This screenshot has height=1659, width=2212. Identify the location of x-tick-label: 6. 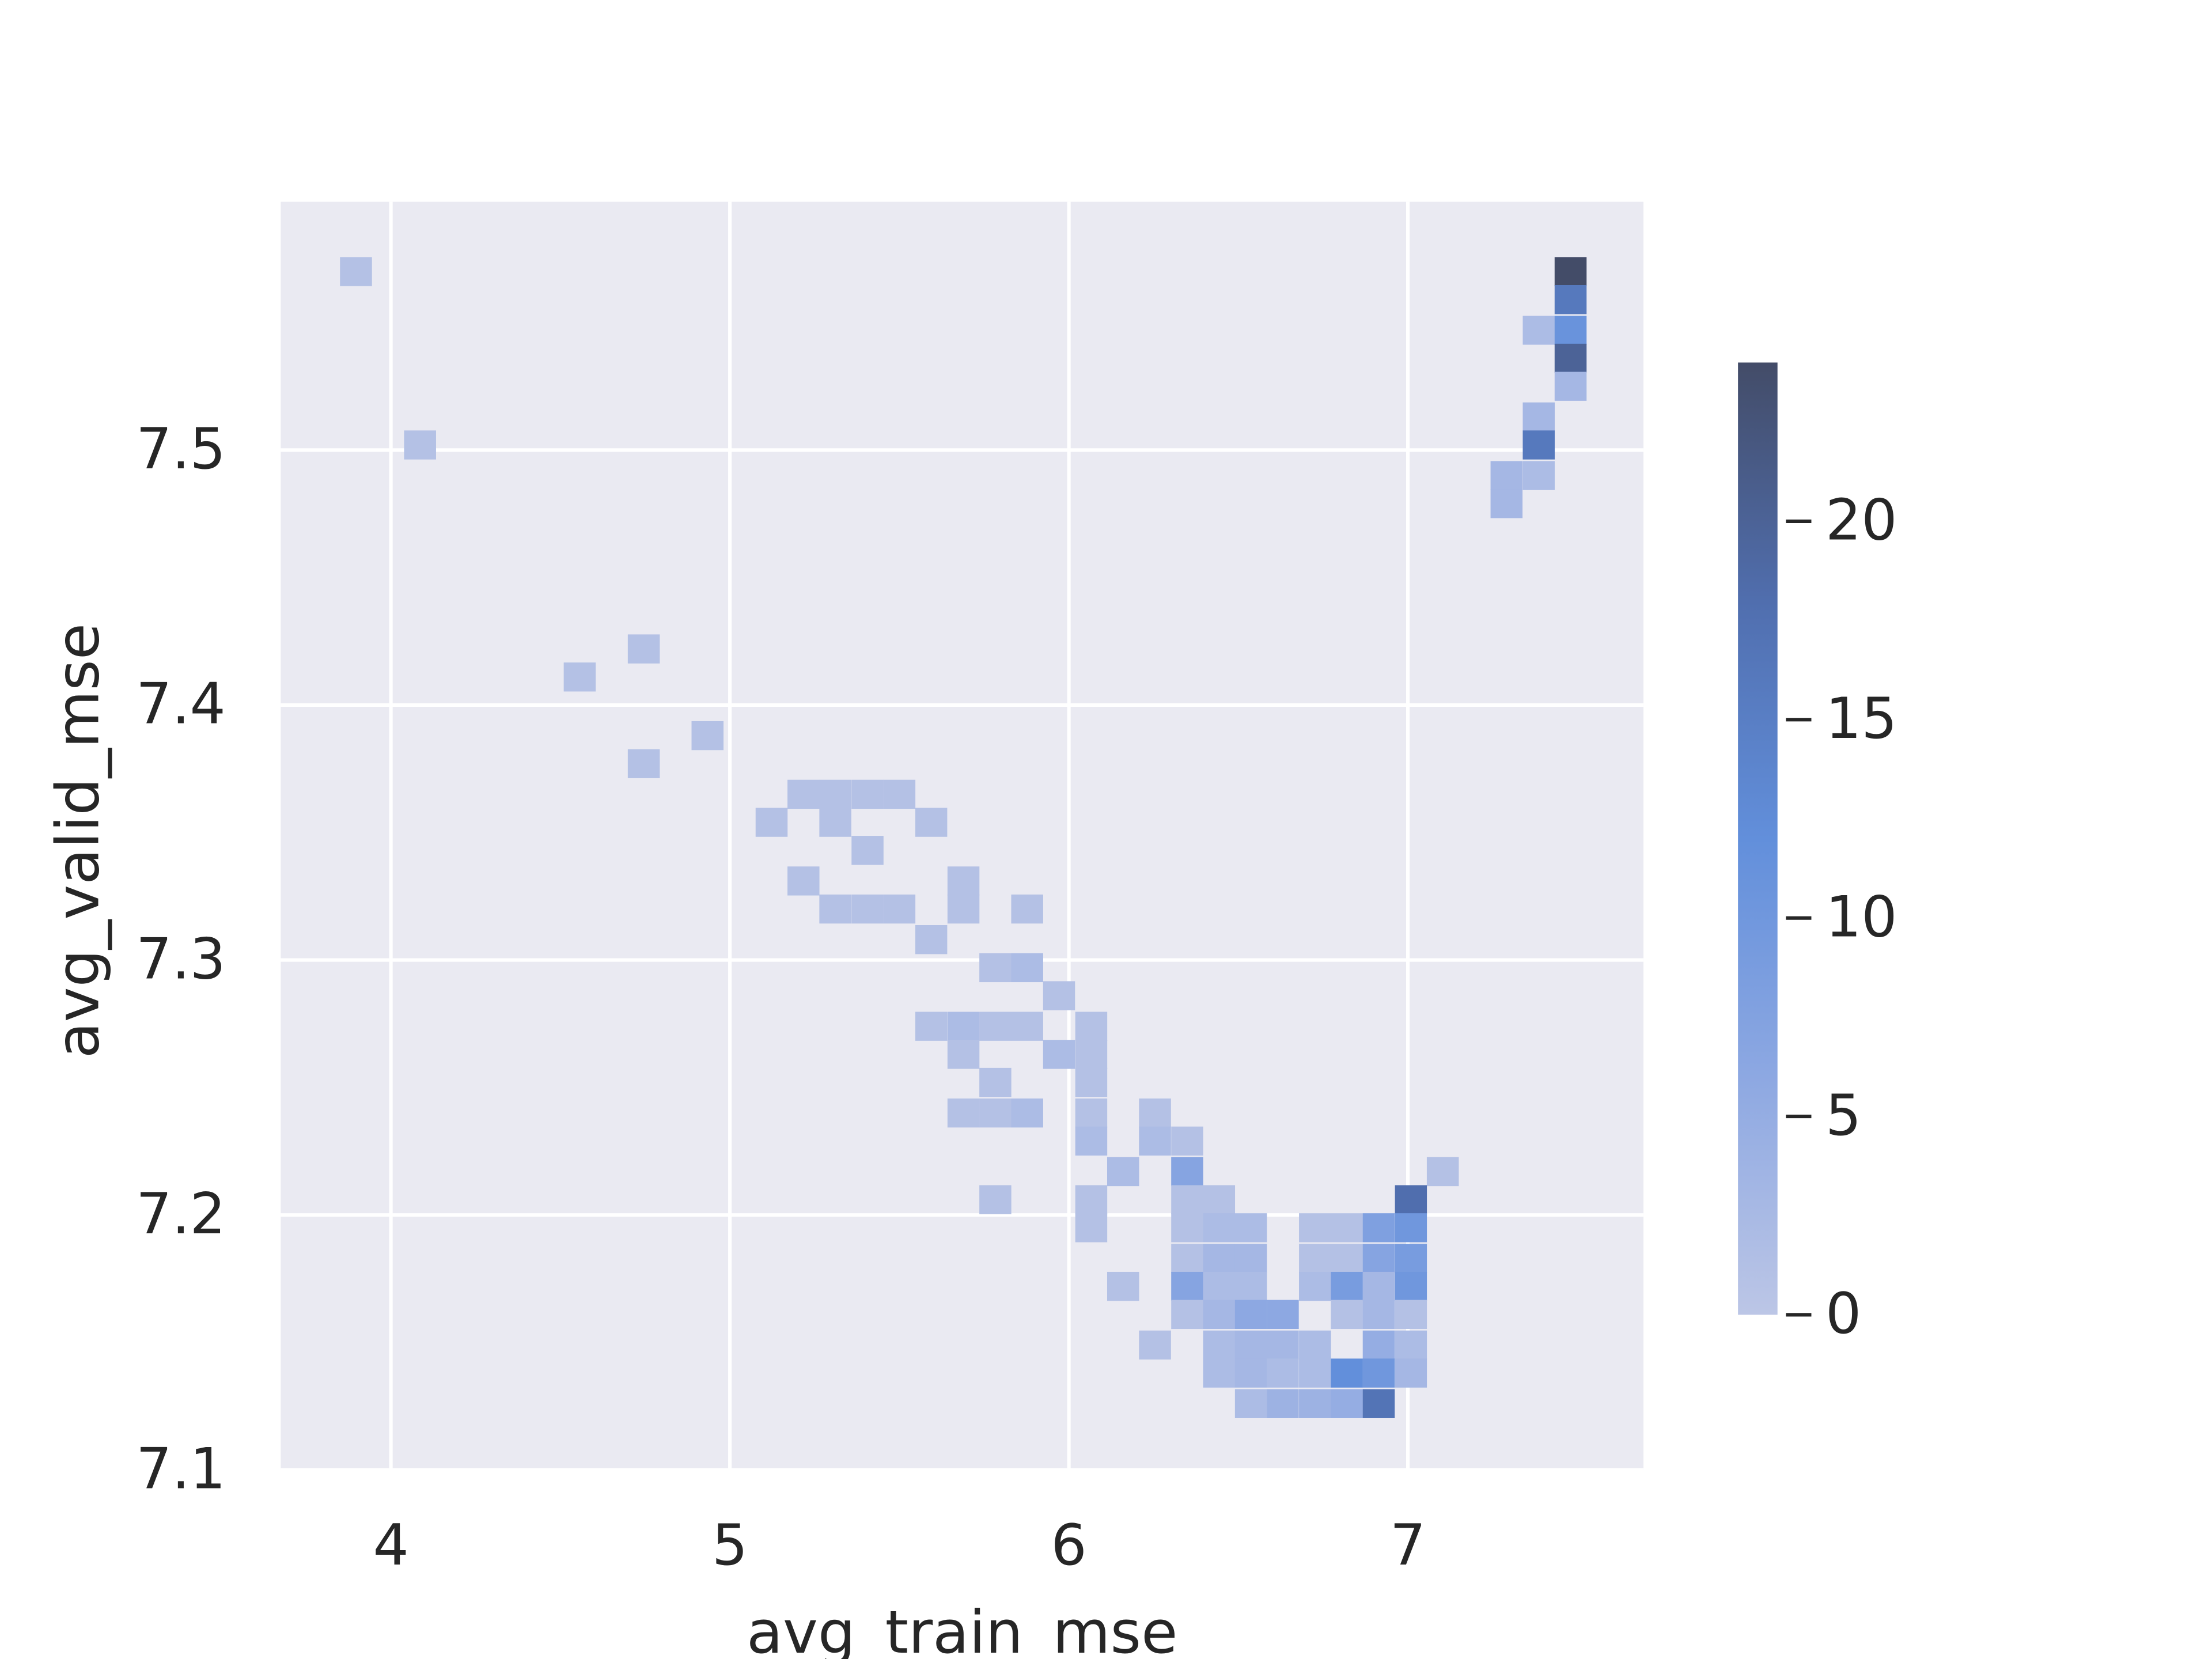
(1068, 1545).